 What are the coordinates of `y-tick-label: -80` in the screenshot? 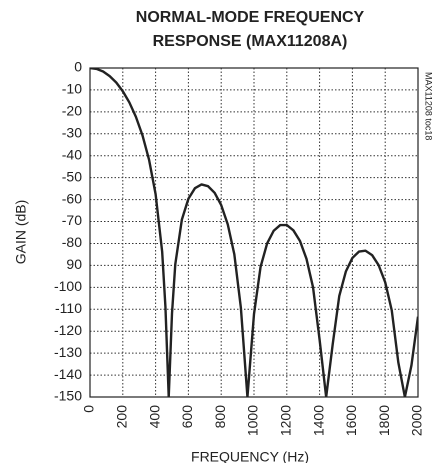 It's located at (72, 242).